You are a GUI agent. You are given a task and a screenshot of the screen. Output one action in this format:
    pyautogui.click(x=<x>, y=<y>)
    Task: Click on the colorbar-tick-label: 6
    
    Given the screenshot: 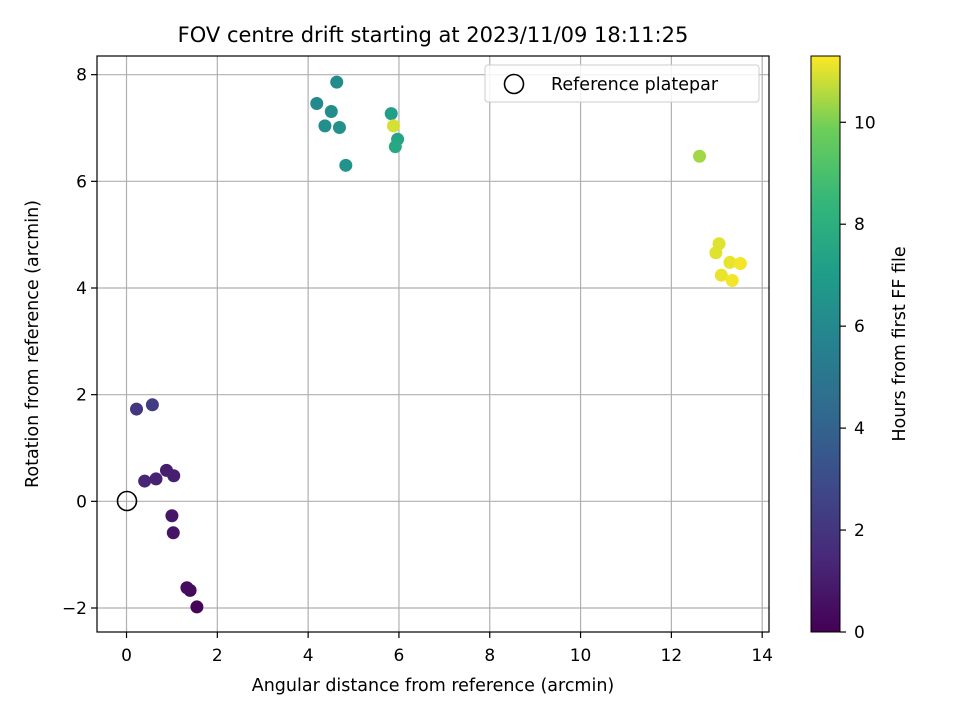 What is the action you would take?
    pyautogui.click(x=859, y=327)
    